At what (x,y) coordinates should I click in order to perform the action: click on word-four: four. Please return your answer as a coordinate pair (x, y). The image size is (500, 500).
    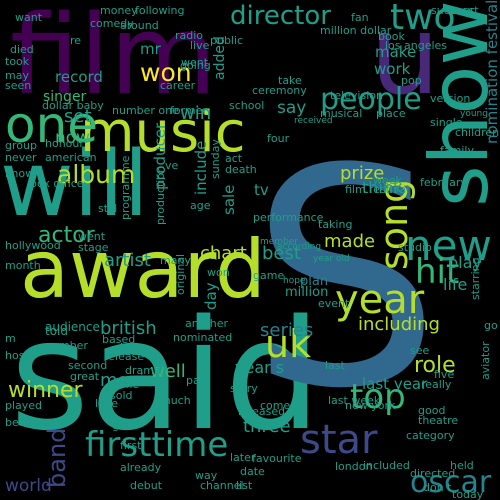
    Looking at the image, I should click on (278, 138).